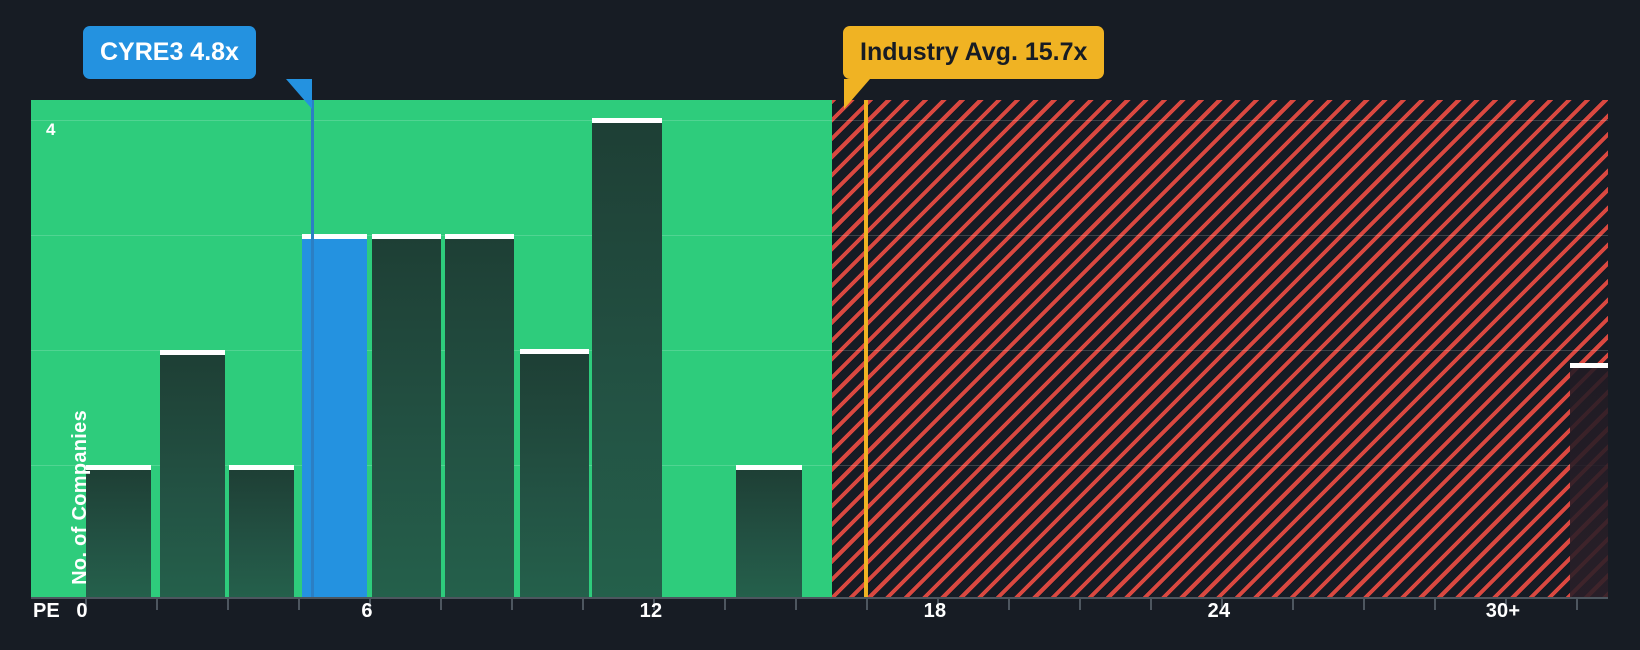 Image resolution: width=1640 pixels, height=650 pixels. What do you see at coordinates (651, 611) in the screenshot?
I see `x-tick-label-12: 12` at bounding box center [651, 611].